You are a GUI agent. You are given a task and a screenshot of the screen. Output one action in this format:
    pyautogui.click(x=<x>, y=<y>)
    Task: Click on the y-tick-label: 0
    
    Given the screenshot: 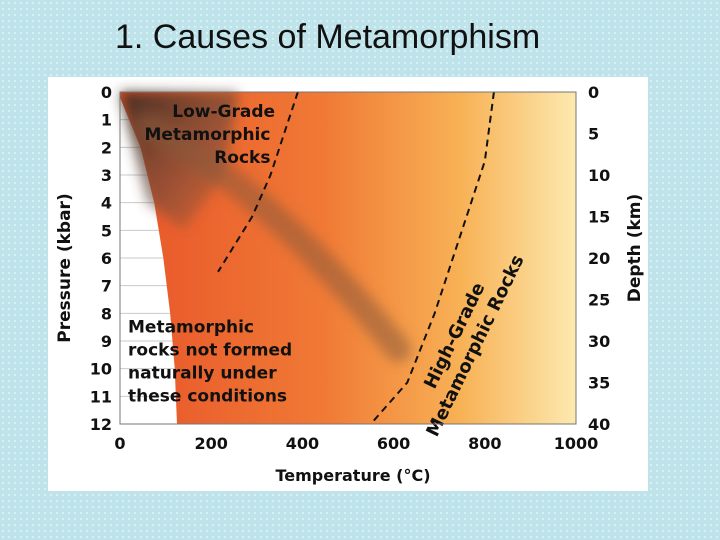 What is the action you would take?
    pyautogui.click(x=106, y=92)
    